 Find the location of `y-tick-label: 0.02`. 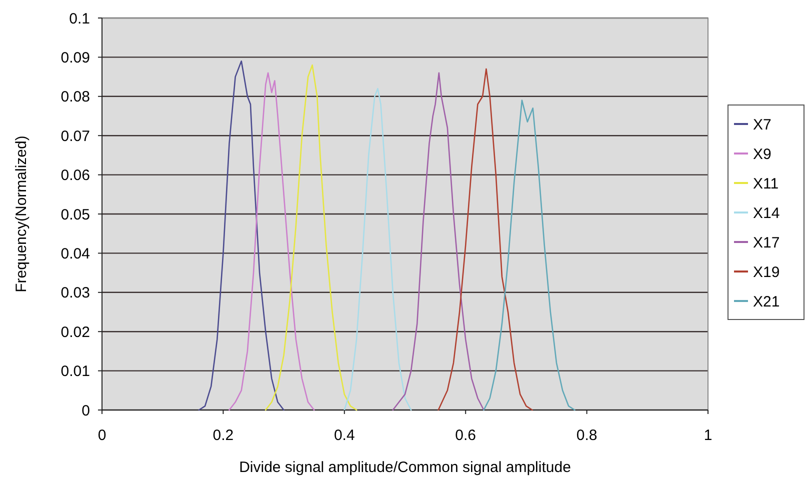

y-tick-label: 0.02 is located at coordinates (75, 332).